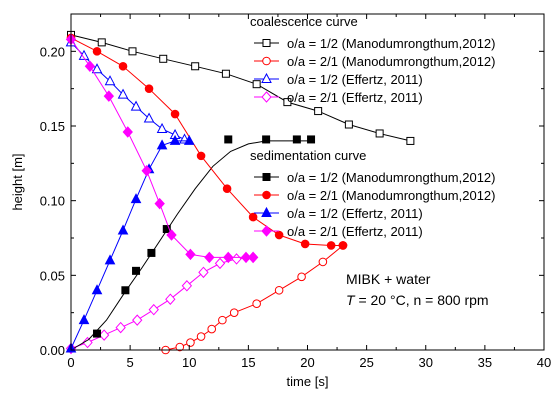  I want to click on legend-label: o/a = 2/1 (Manodumrongthum,2012), so click(391, 61).